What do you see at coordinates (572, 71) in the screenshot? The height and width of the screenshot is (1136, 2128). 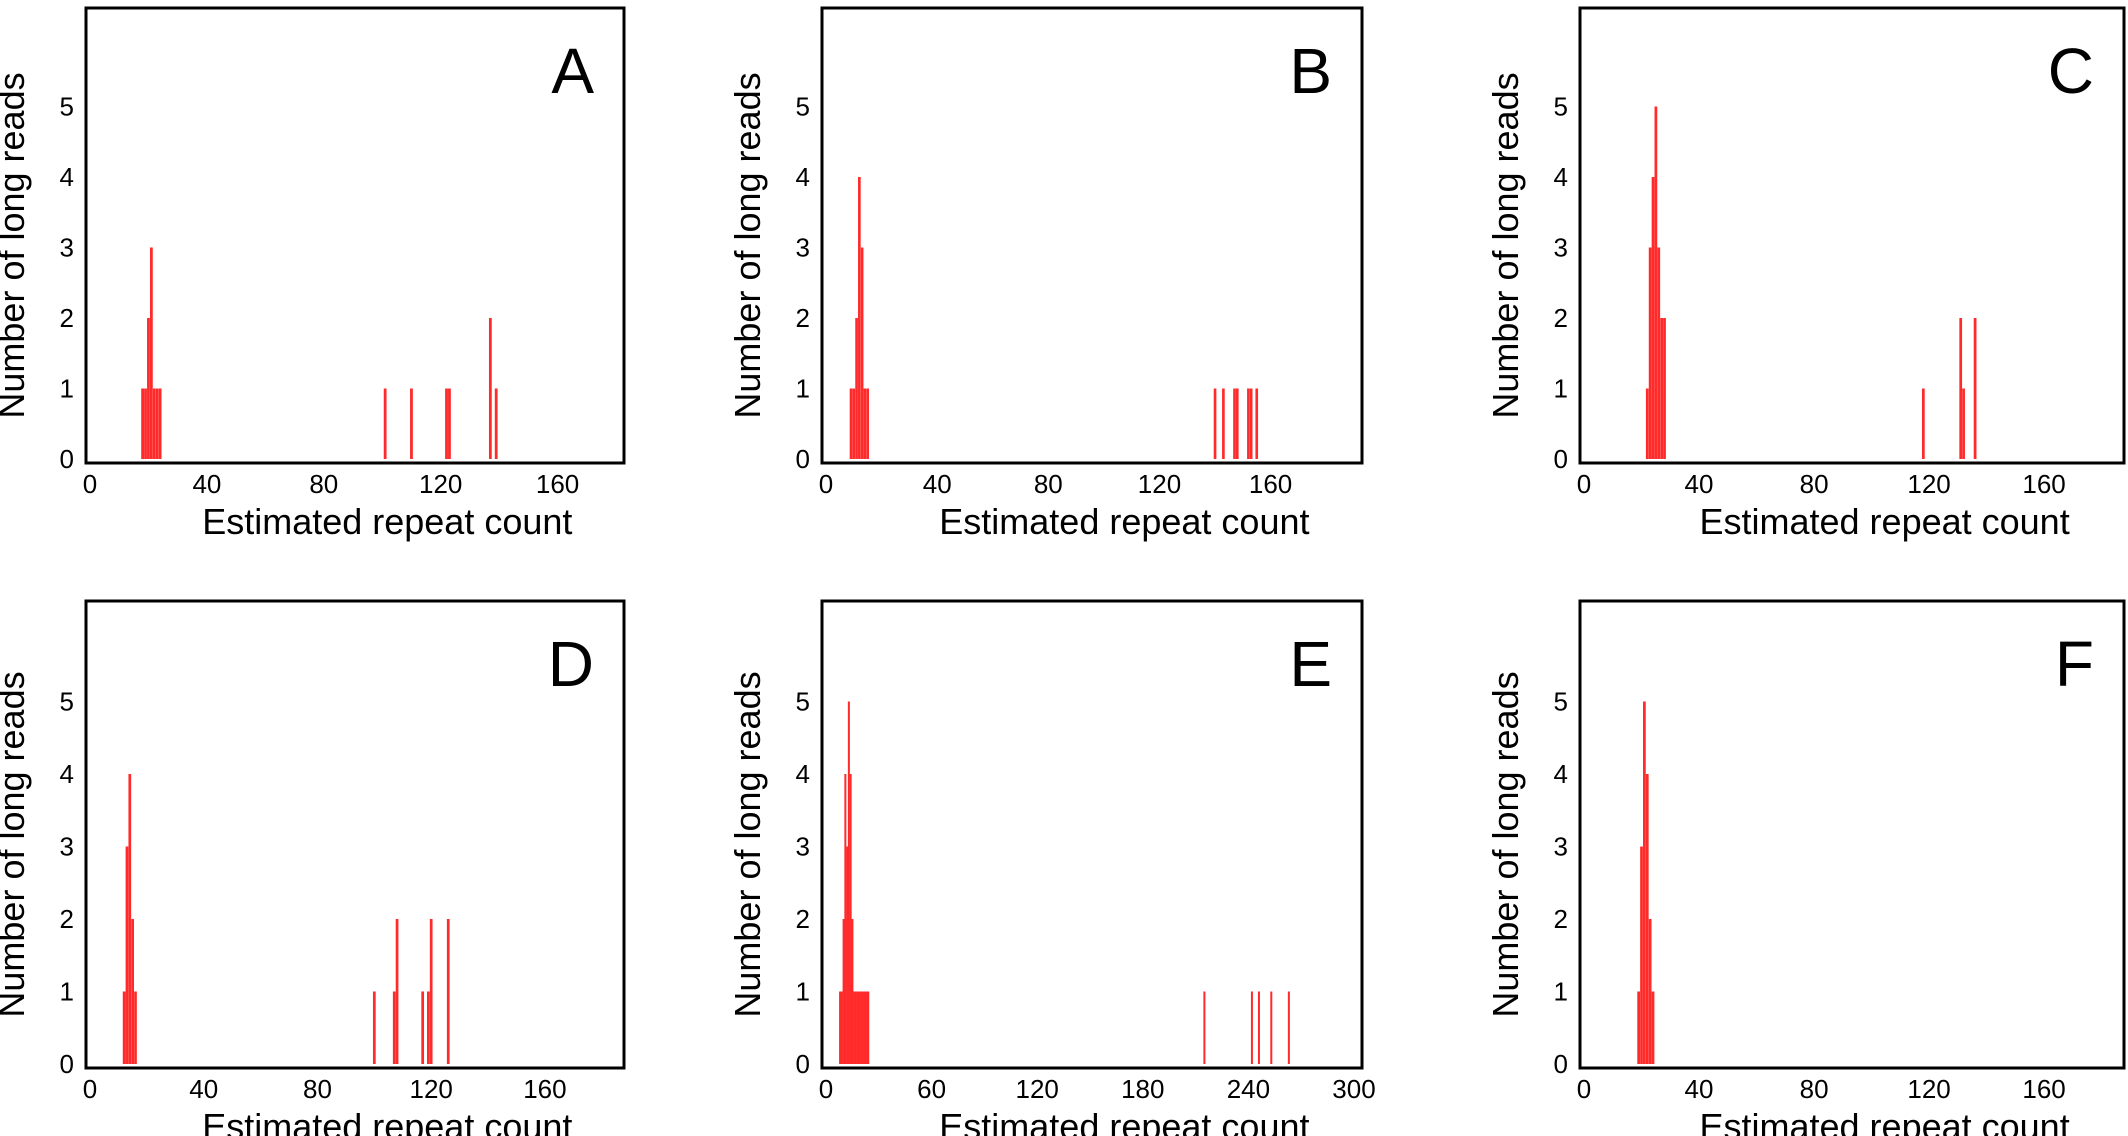 I see `panel-letter: A` at bounding box center [572, 71].